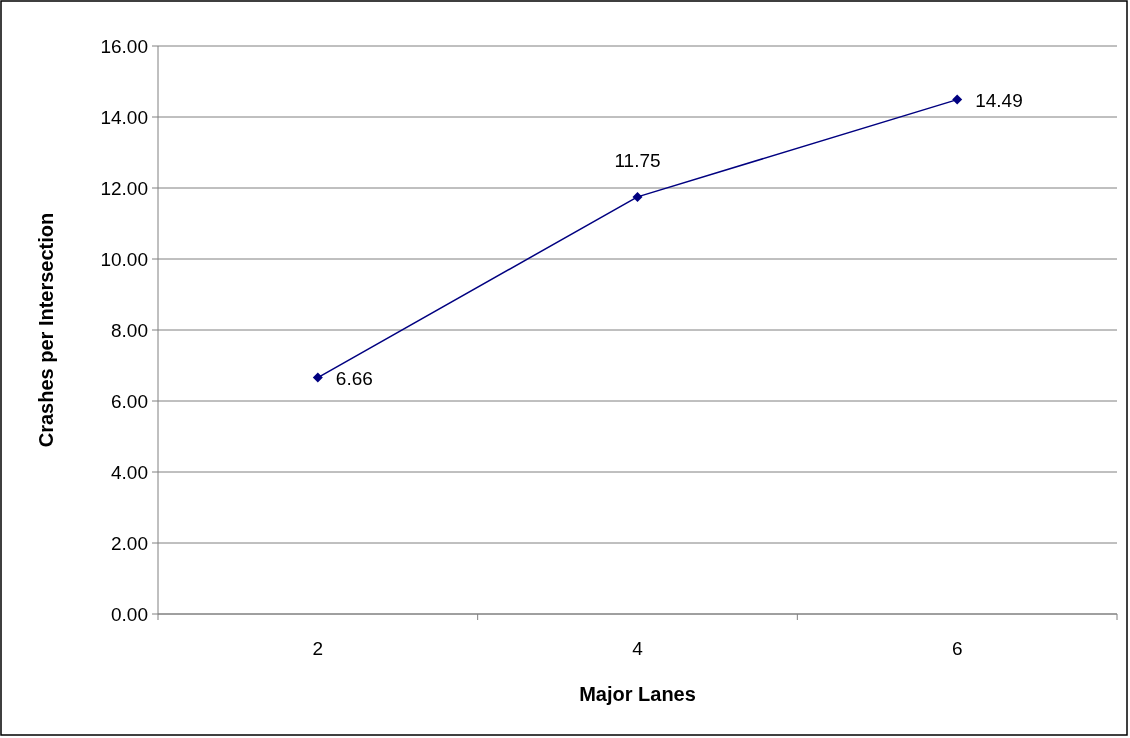 This screenshot has height=738, width=1130. What do you see at coordinates (129, 401) in the screenshot?
I see `y-tick-label: 6.00` at bounding box center [129, 401].